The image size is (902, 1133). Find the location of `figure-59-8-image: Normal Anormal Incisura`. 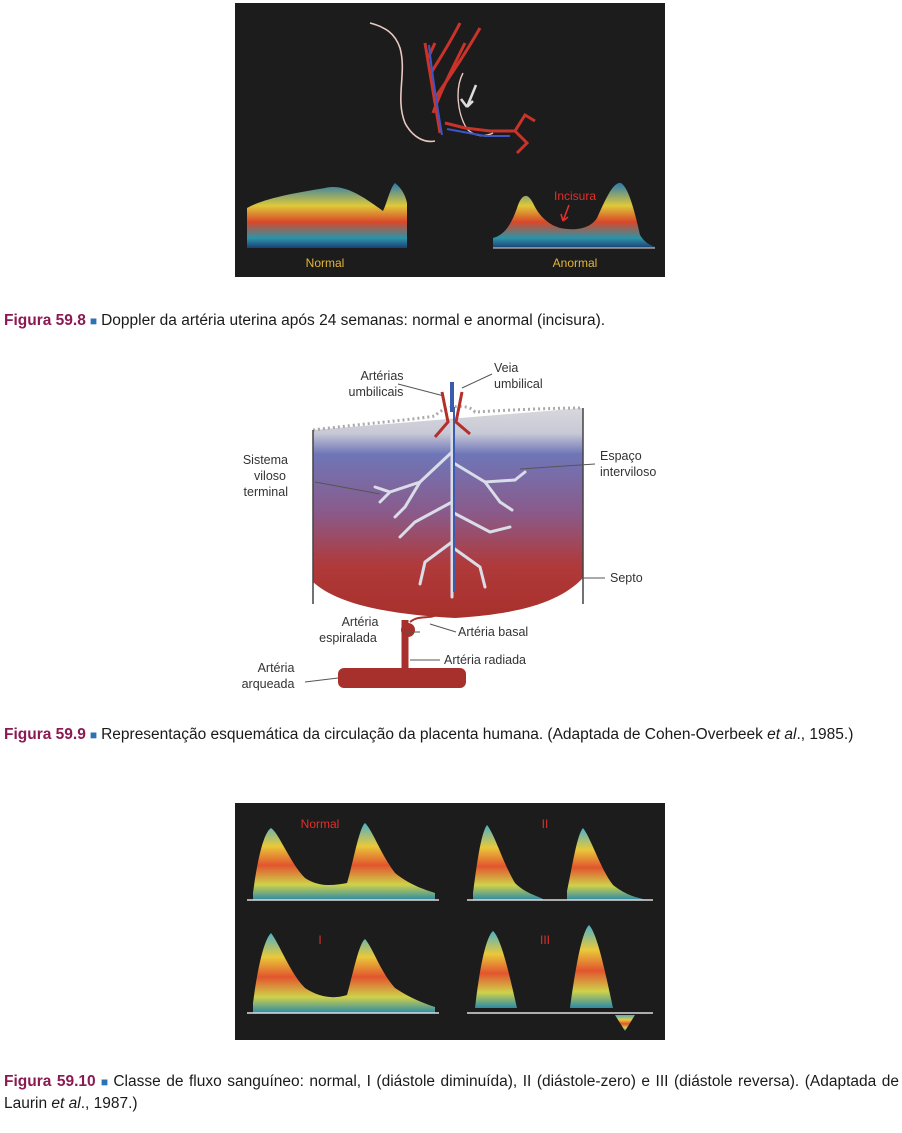

figure-59-8-image: Normal Anormal Incisura is located at coordinates (450, 140).